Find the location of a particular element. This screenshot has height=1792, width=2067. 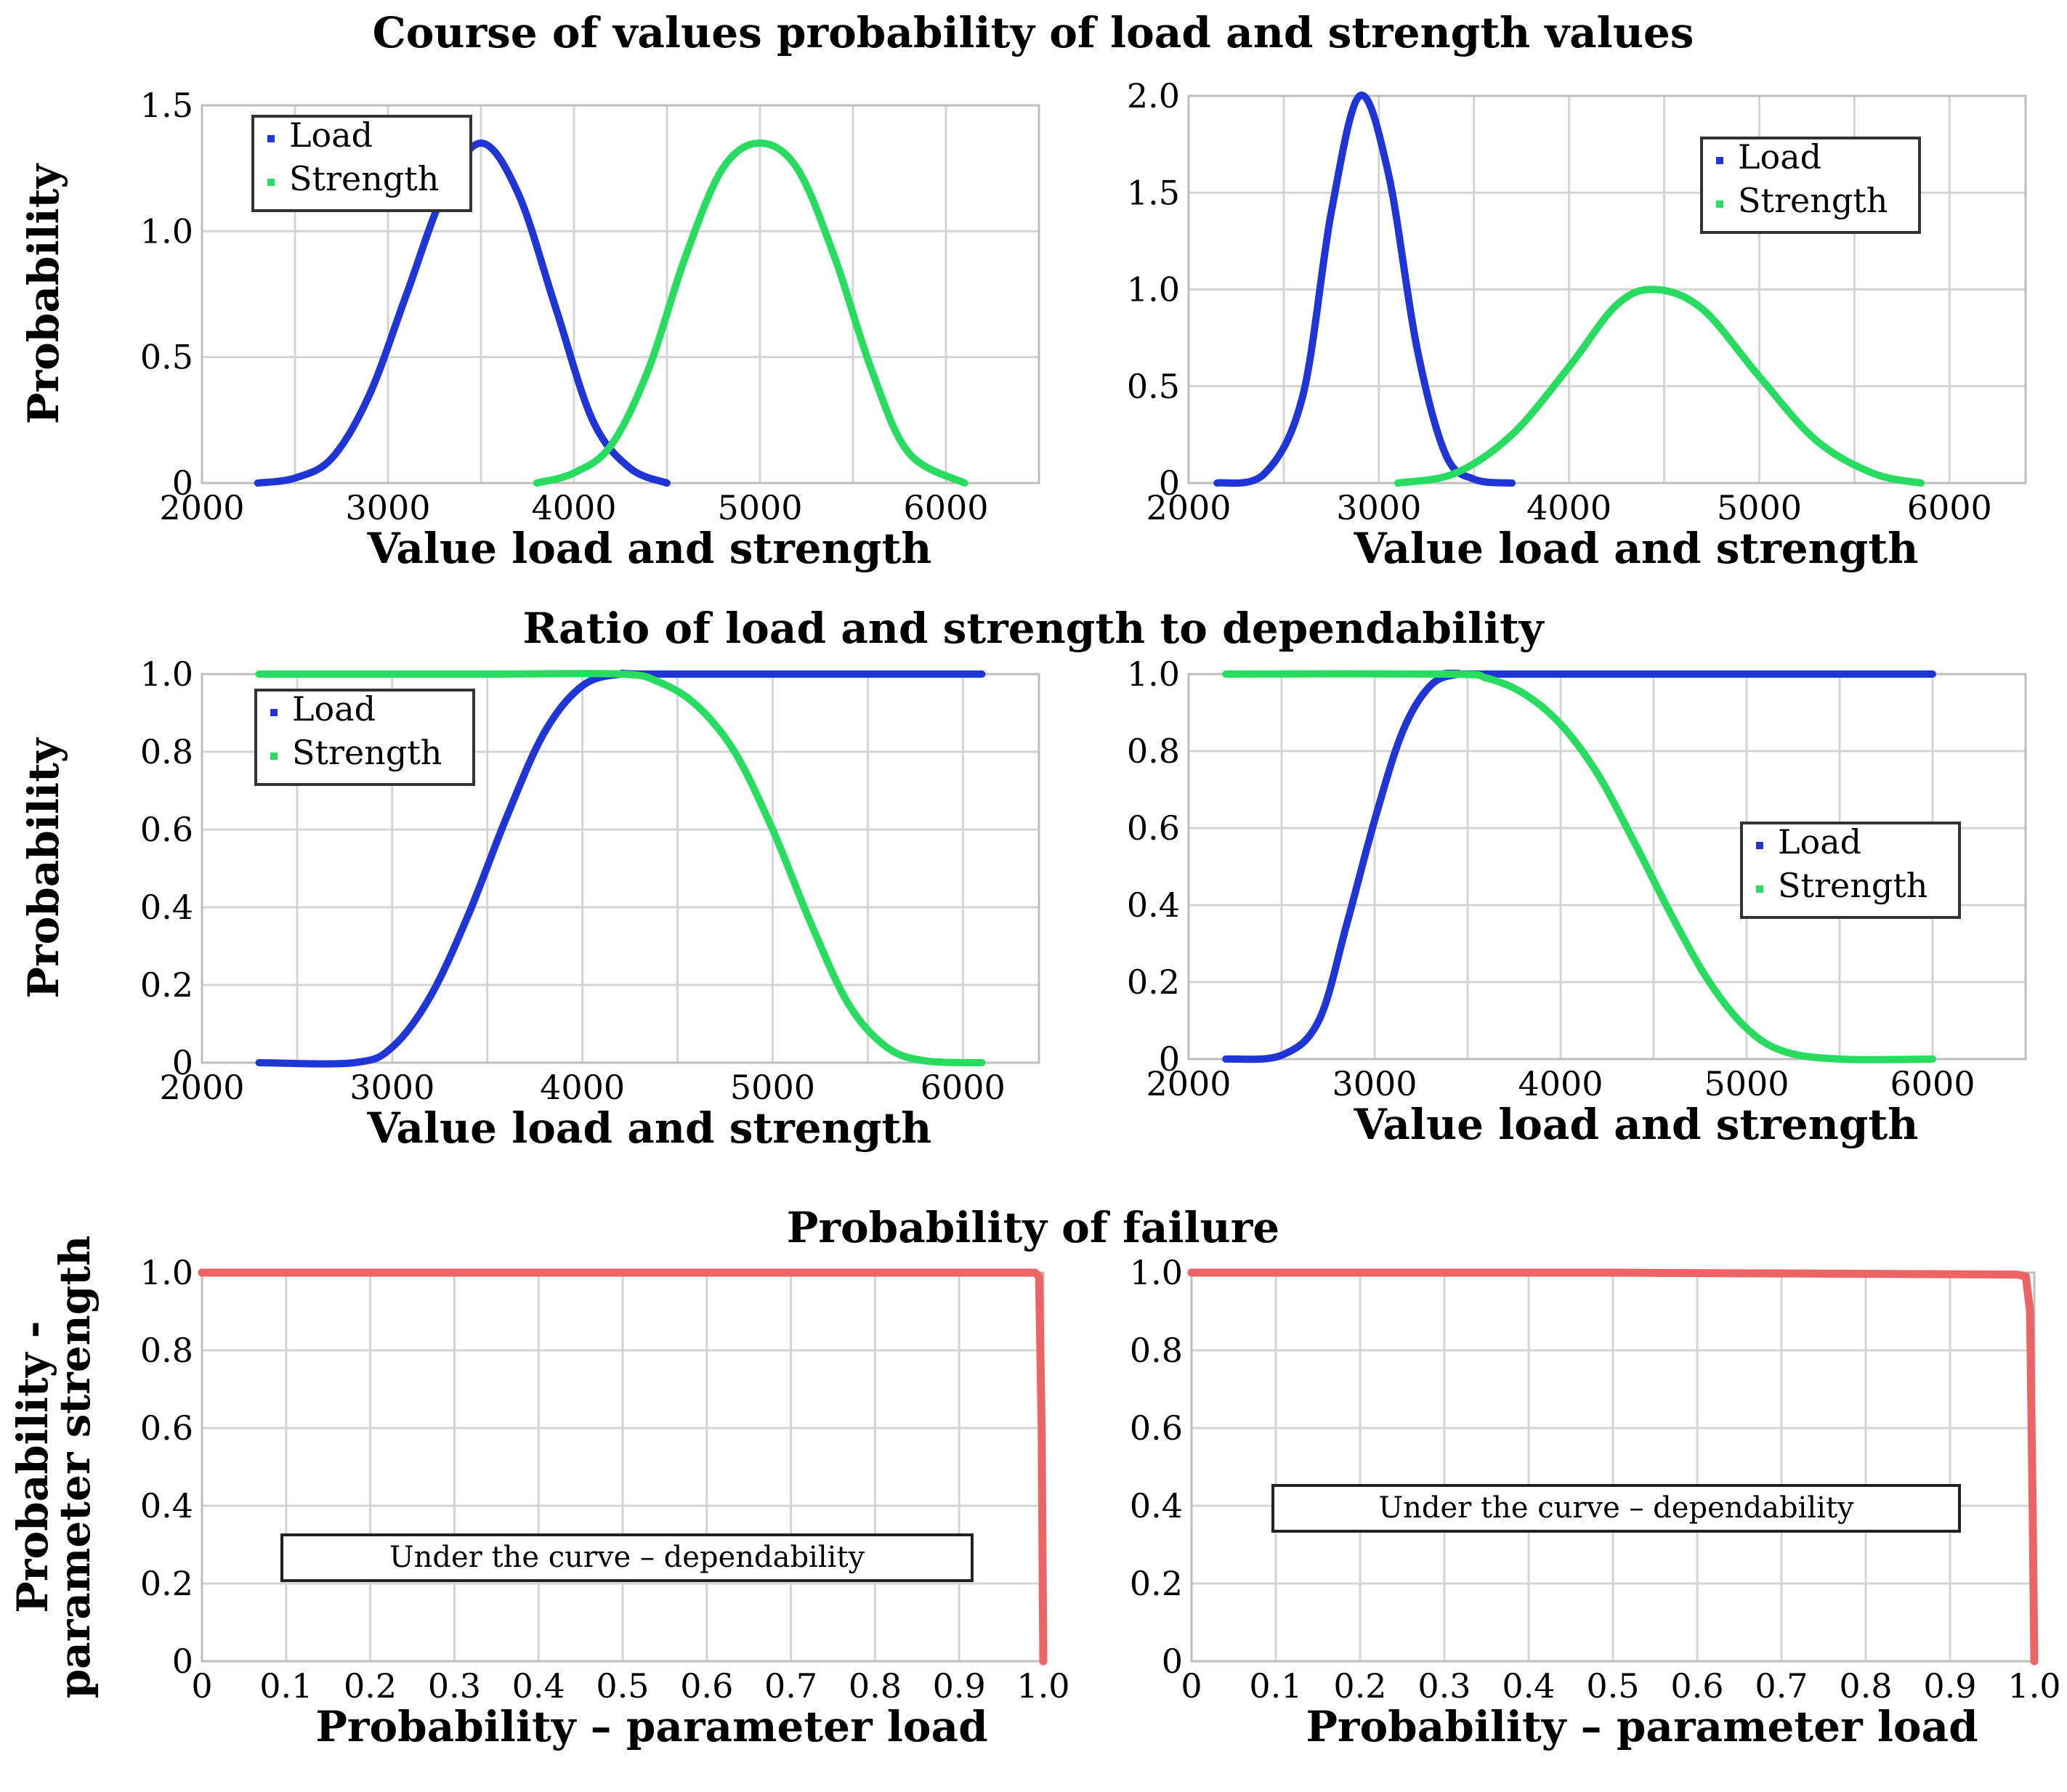

pdf-left-xtick-label: 3000 is located at coordinates (387, 507).